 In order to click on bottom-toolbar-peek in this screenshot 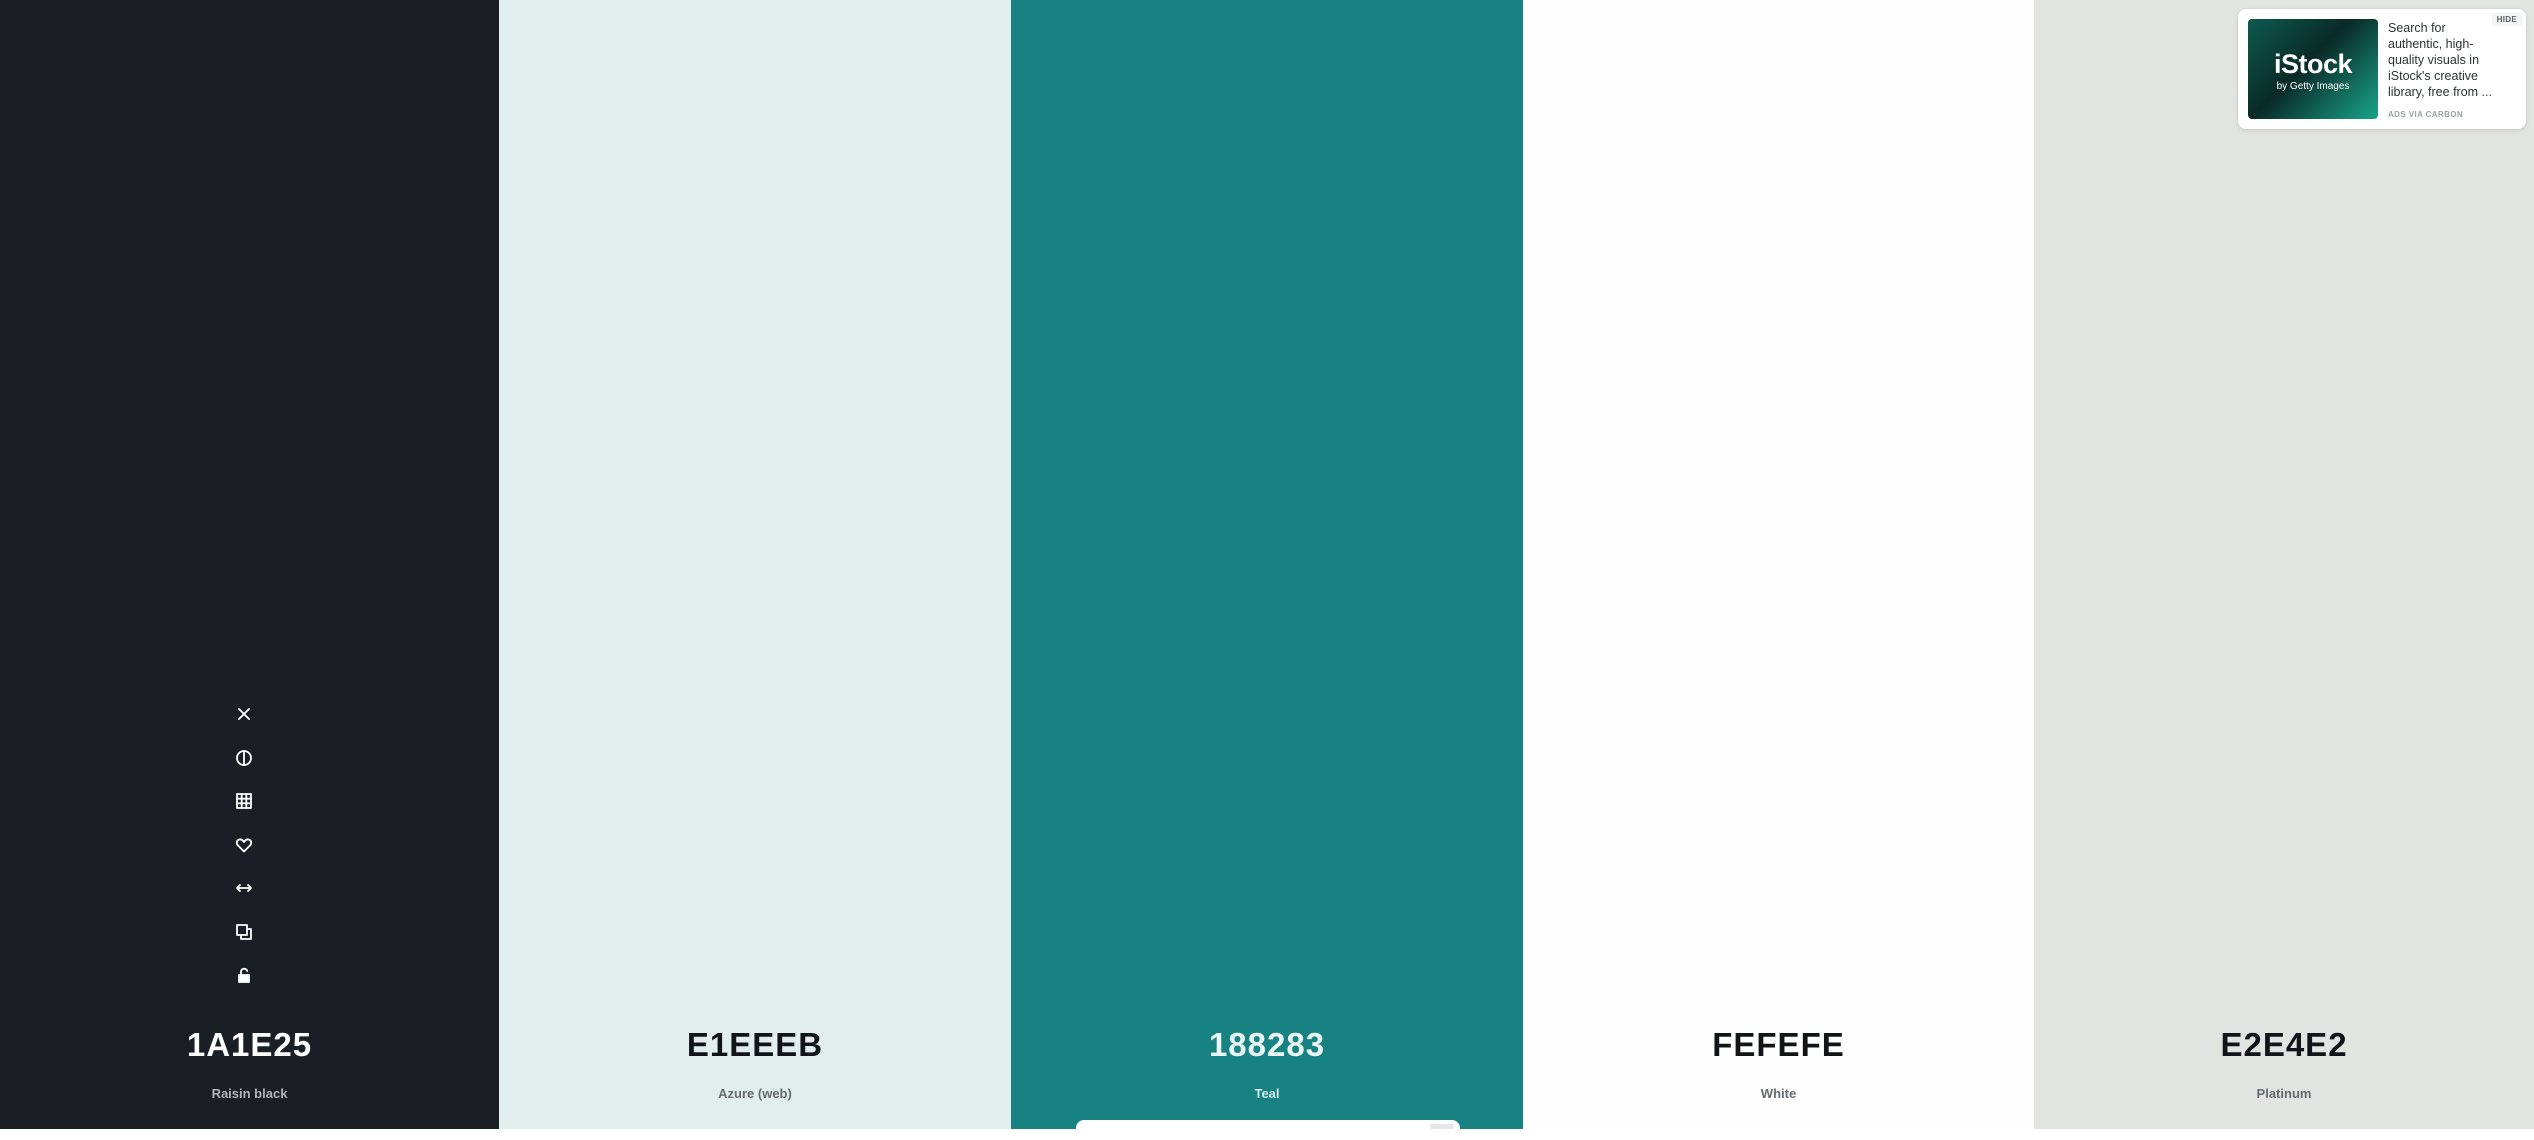, I will do `click(1268, 1130)`.